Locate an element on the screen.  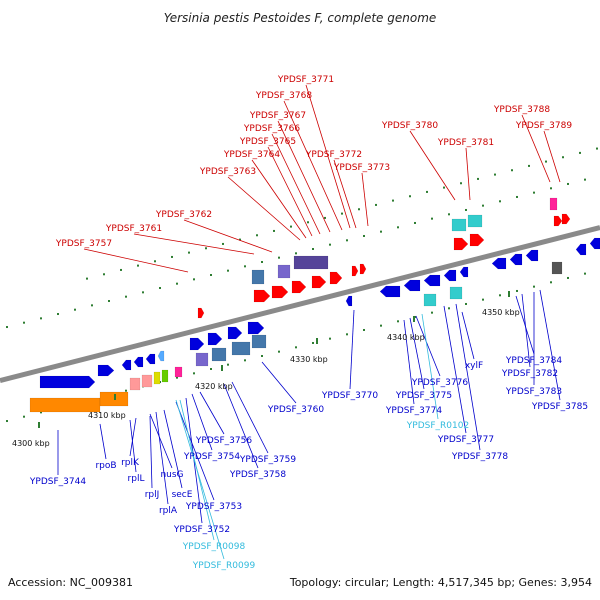
top-gene-label: YPDSF_3771 is located at coordinates (305, 80).